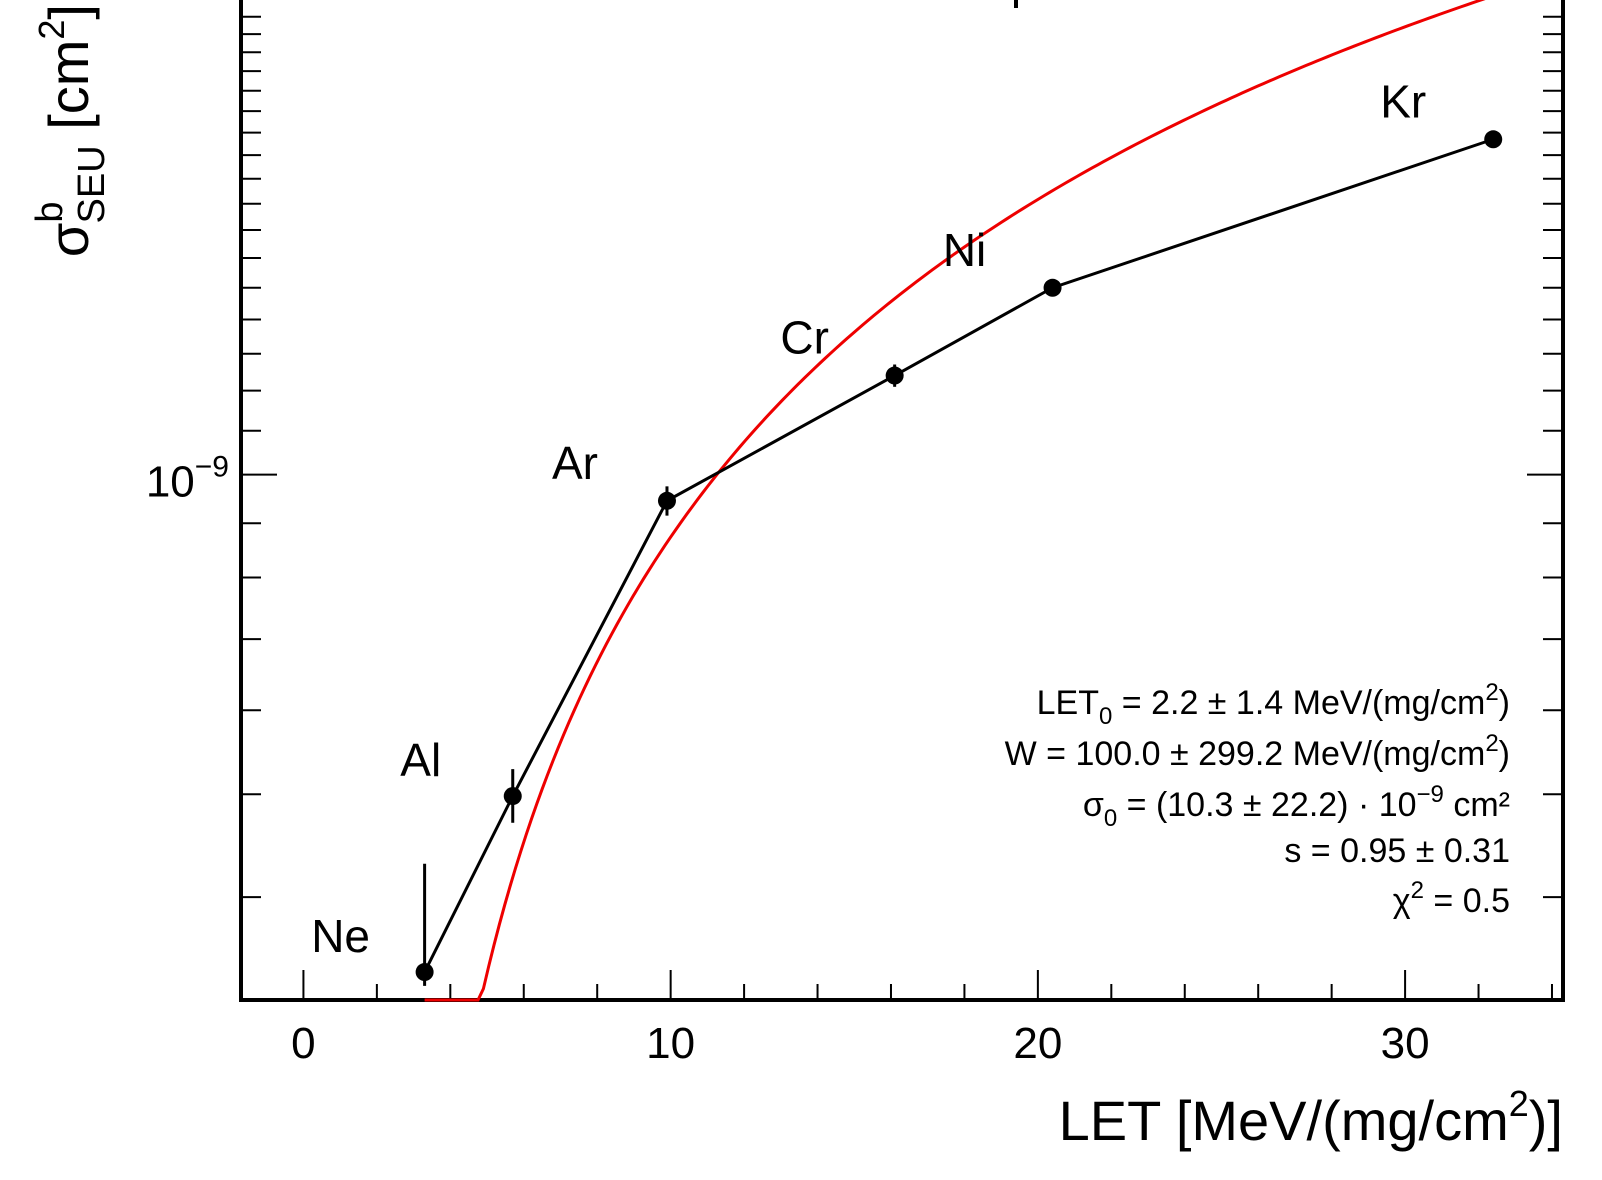 This screenshot has height=1180, width=1602. I want to click on point-label: Ar, so click(575, 463).